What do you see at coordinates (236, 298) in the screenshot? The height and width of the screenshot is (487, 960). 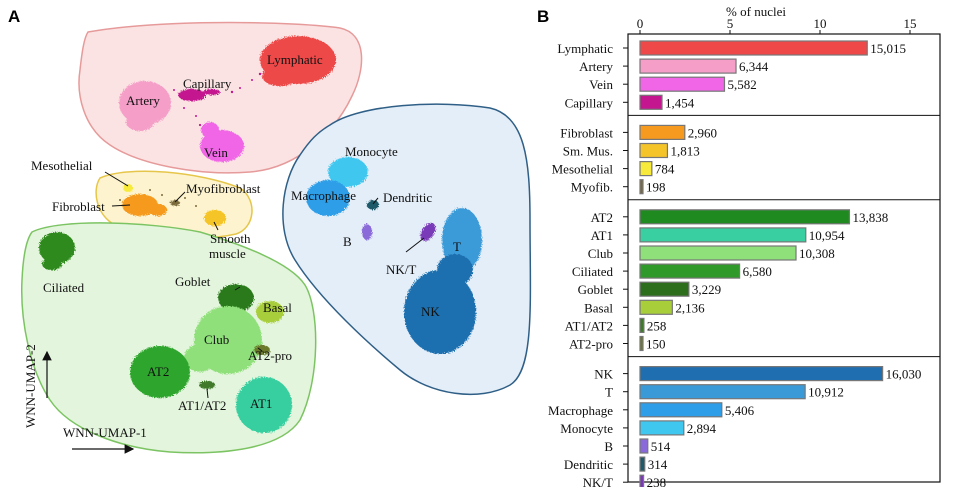 I see `cluster-goblet-blob` at bounding box center [236, 298].